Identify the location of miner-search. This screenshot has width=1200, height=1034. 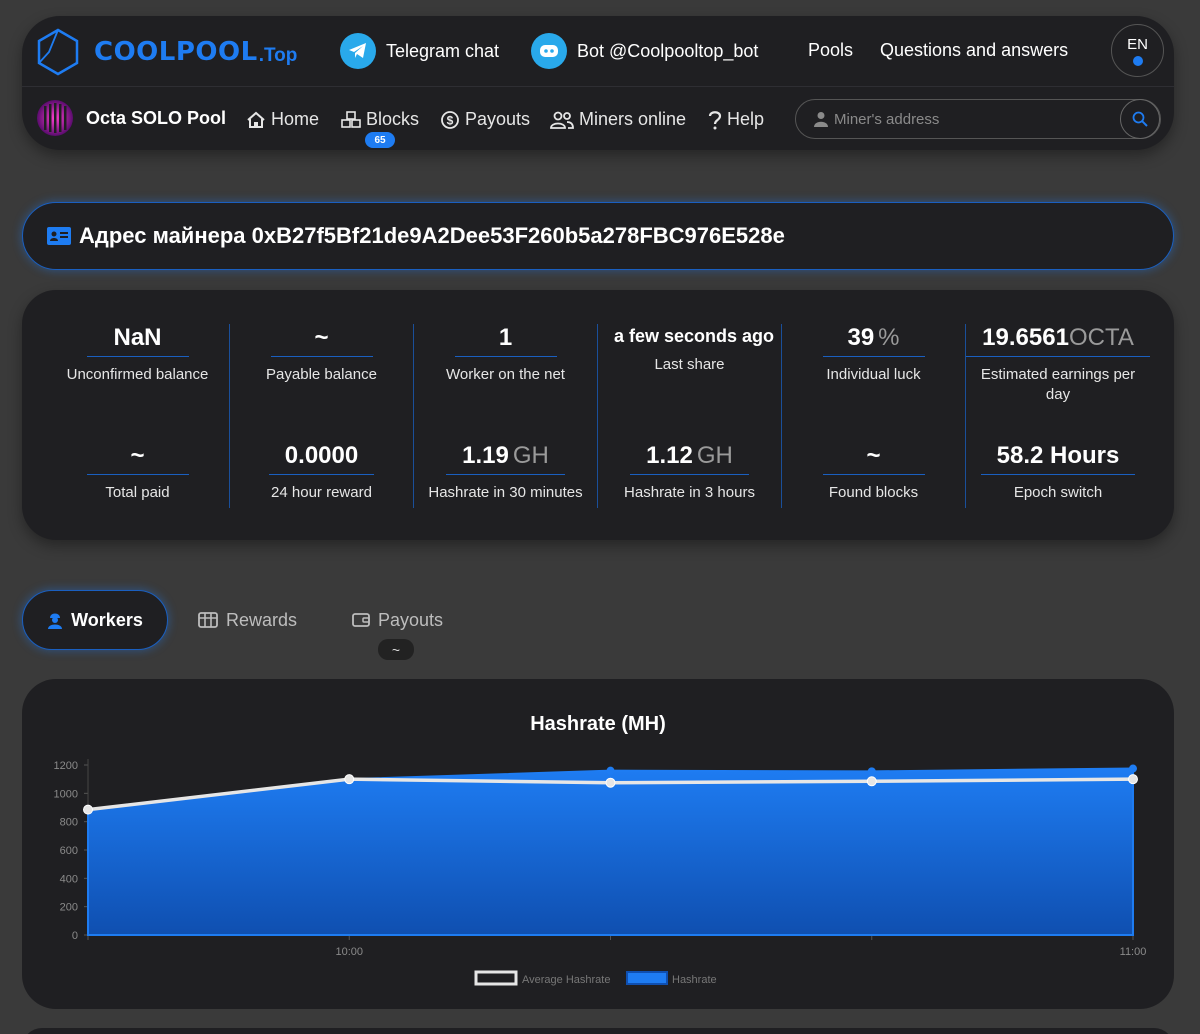
(978, 119).